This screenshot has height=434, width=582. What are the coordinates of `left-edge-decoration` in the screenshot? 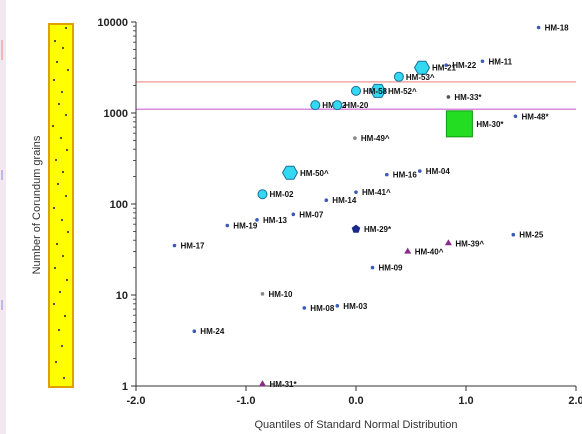 It's located at (3, 217).